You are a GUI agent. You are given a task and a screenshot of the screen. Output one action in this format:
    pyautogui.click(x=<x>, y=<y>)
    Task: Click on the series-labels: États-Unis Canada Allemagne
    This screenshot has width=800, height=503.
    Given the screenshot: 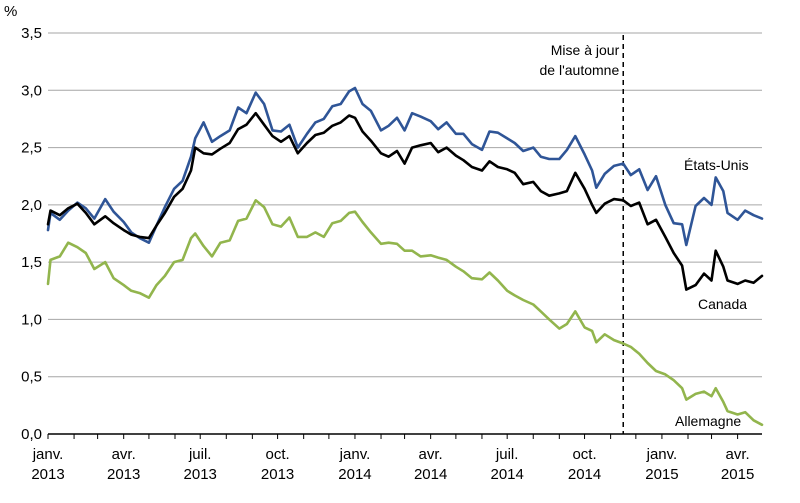 What is the action you would take?
    pyautogui.click(x=712, y=293)
    